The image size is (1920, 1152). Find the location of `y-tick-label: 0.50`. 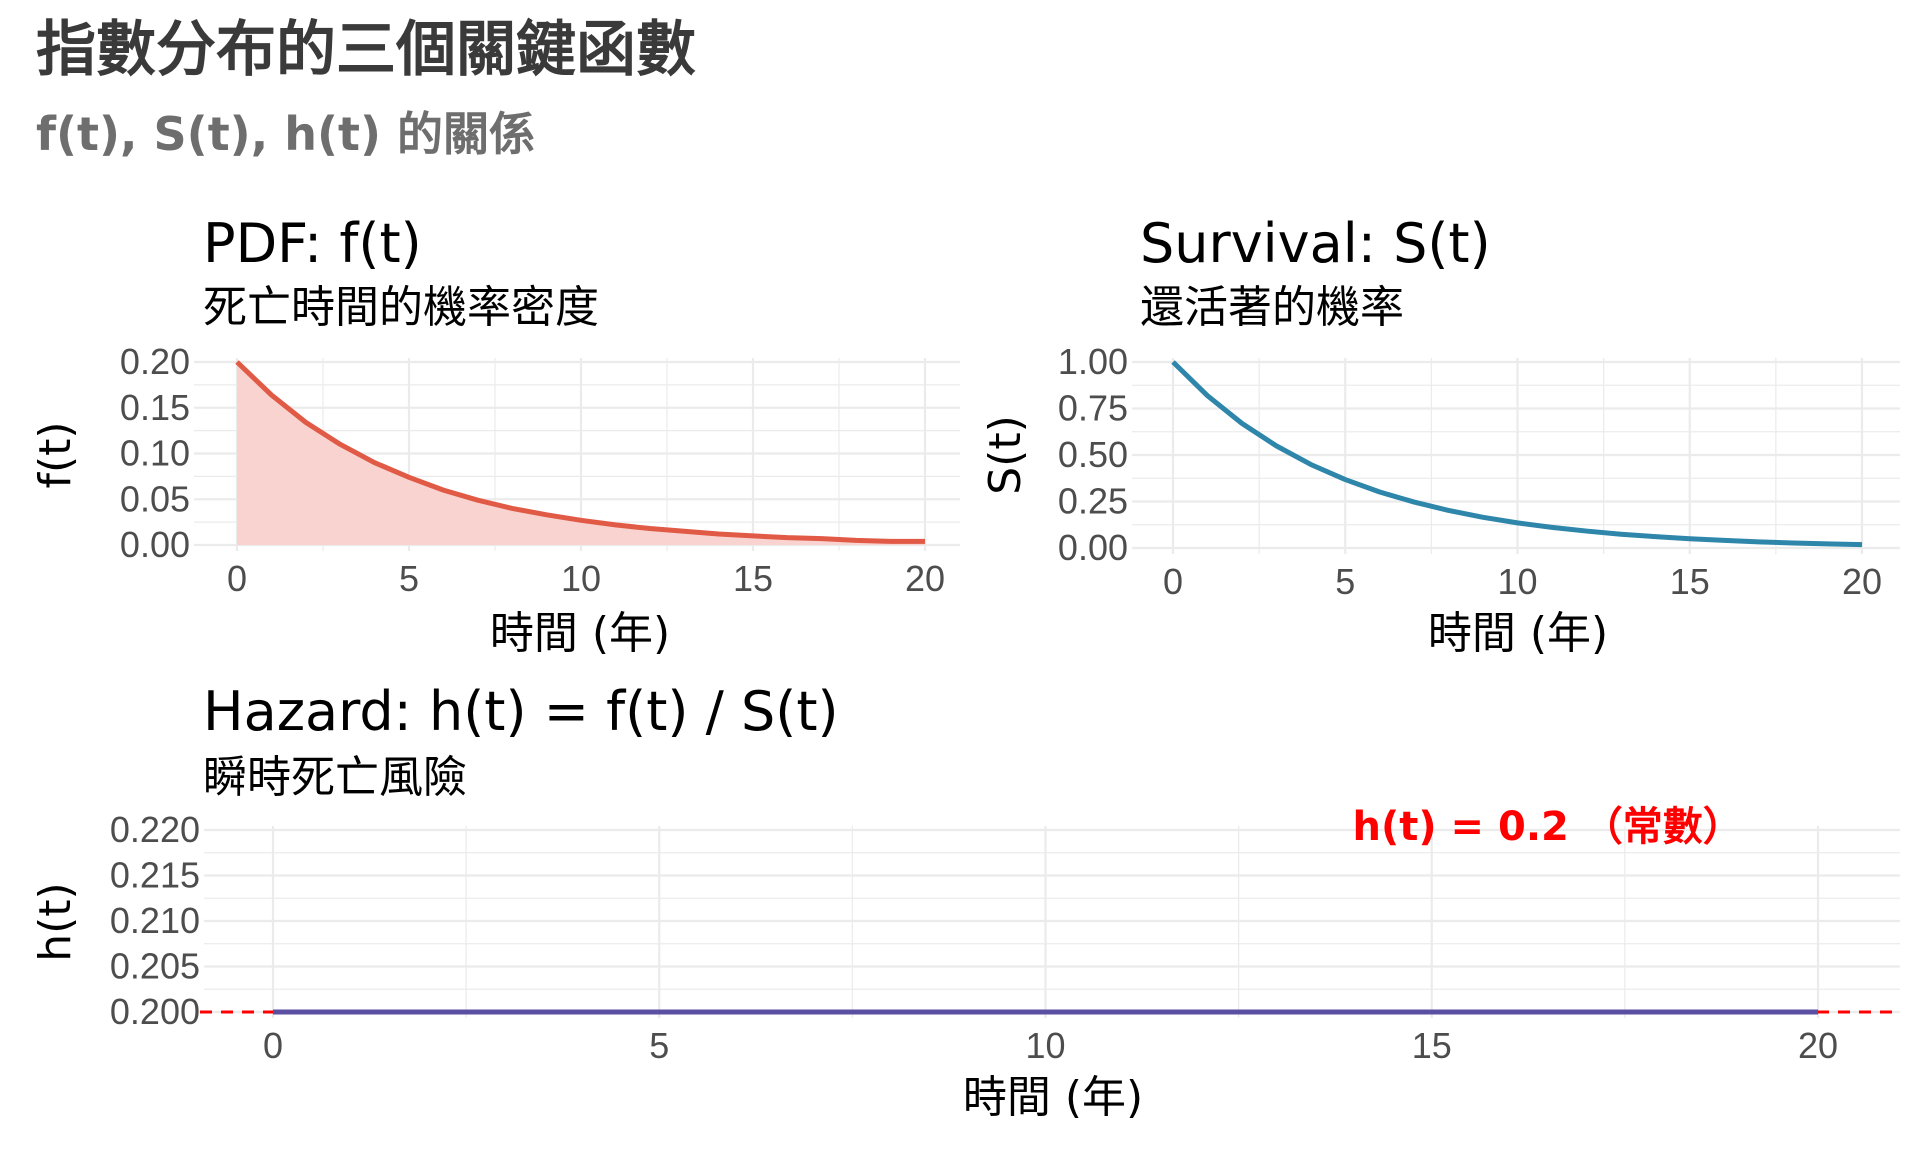

y-tick-label: 0.50 is located at coordinates (1093, 454).